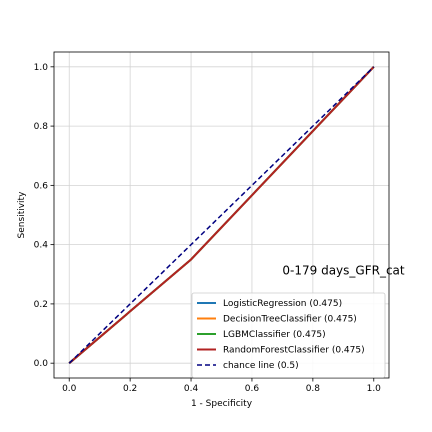  I want to click on chart-annotation: 0-179 days_GFR_cat, so click(343, 270).